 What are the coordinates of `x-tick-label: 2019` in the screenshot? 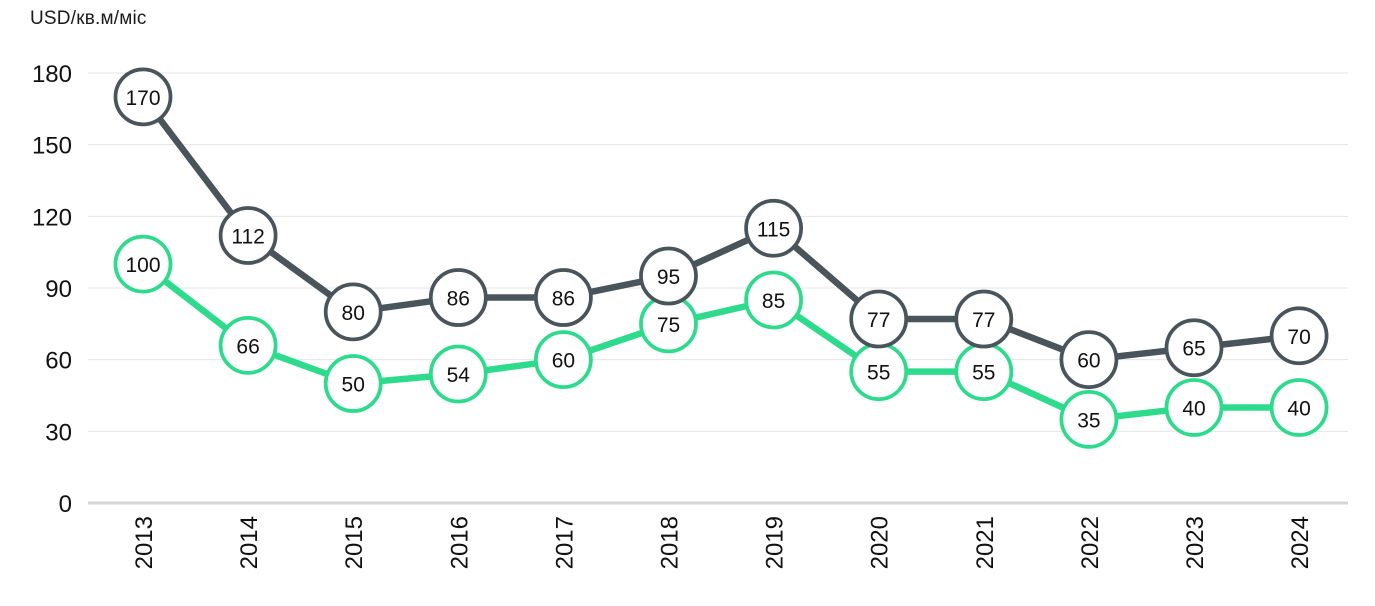 It's located at (775, 542).